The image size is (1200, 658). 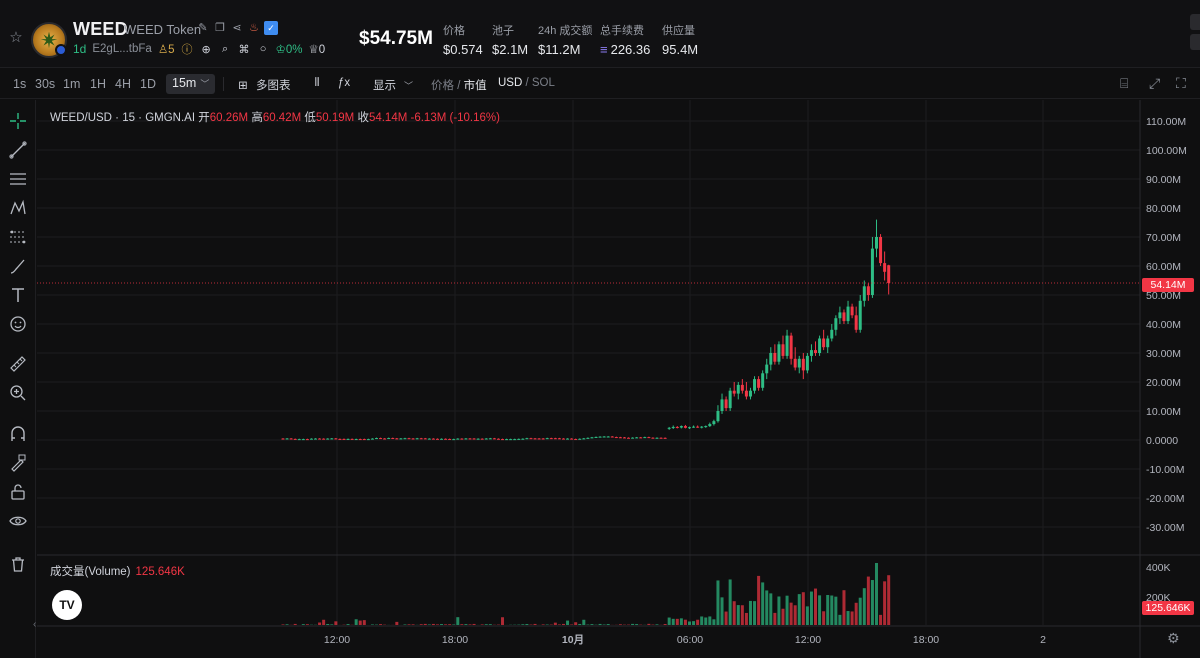 I want to click on website-icon: ⊕, so click(x=206, y=49).